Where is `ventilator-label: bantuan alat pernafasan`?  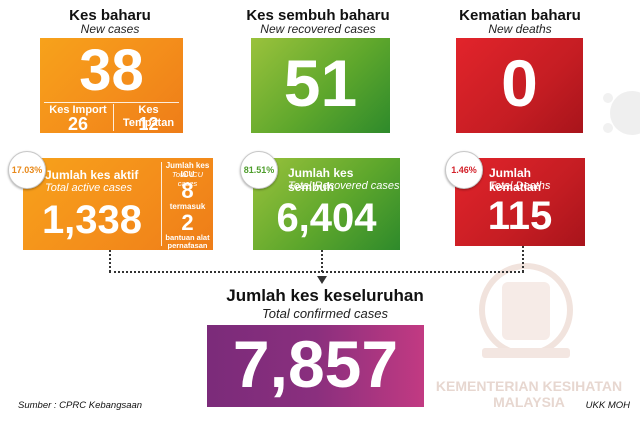 ventilator-label: bantuan alat pernafasan is located at coordinates (187, 241).